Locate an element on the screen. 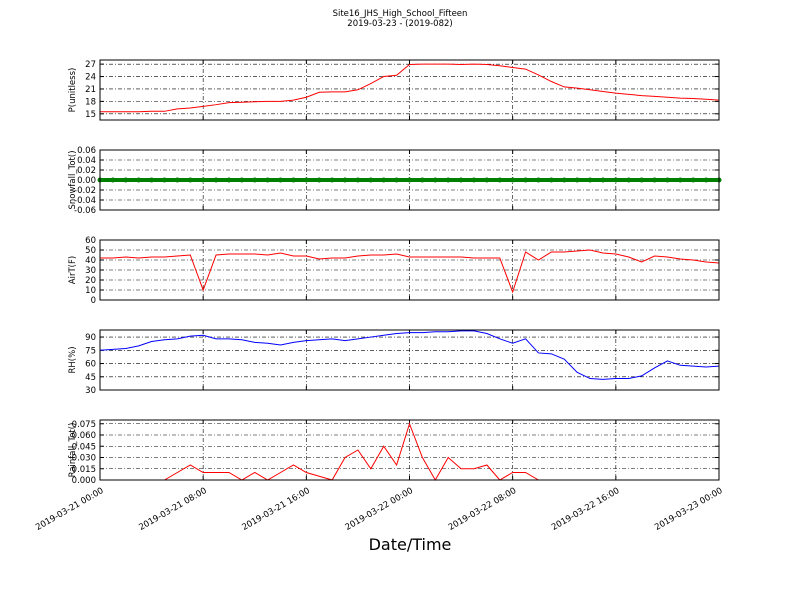 The height and width of the screenshot is (600, 800). y-tick-label: -0.02 is located at coordinates (85, 191).